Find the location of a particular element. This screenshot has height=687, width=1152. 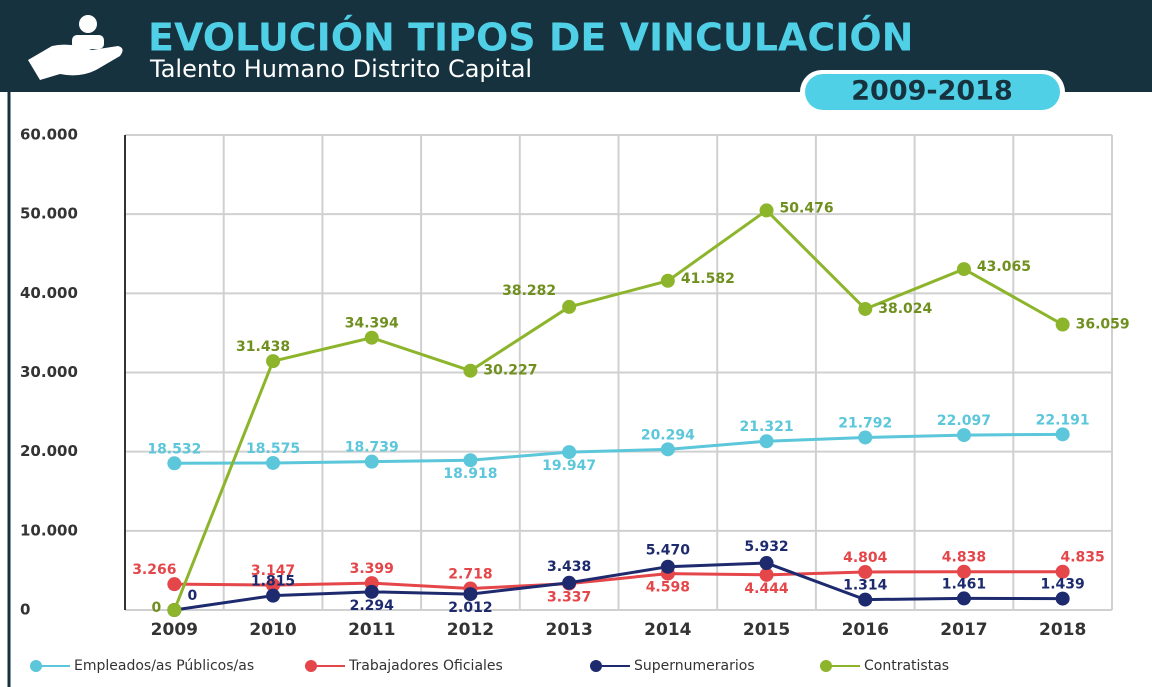

chart-title: EVOLUCIÓN TIPOS DE VINCULACIÓN is located at coordinates (530, 38).